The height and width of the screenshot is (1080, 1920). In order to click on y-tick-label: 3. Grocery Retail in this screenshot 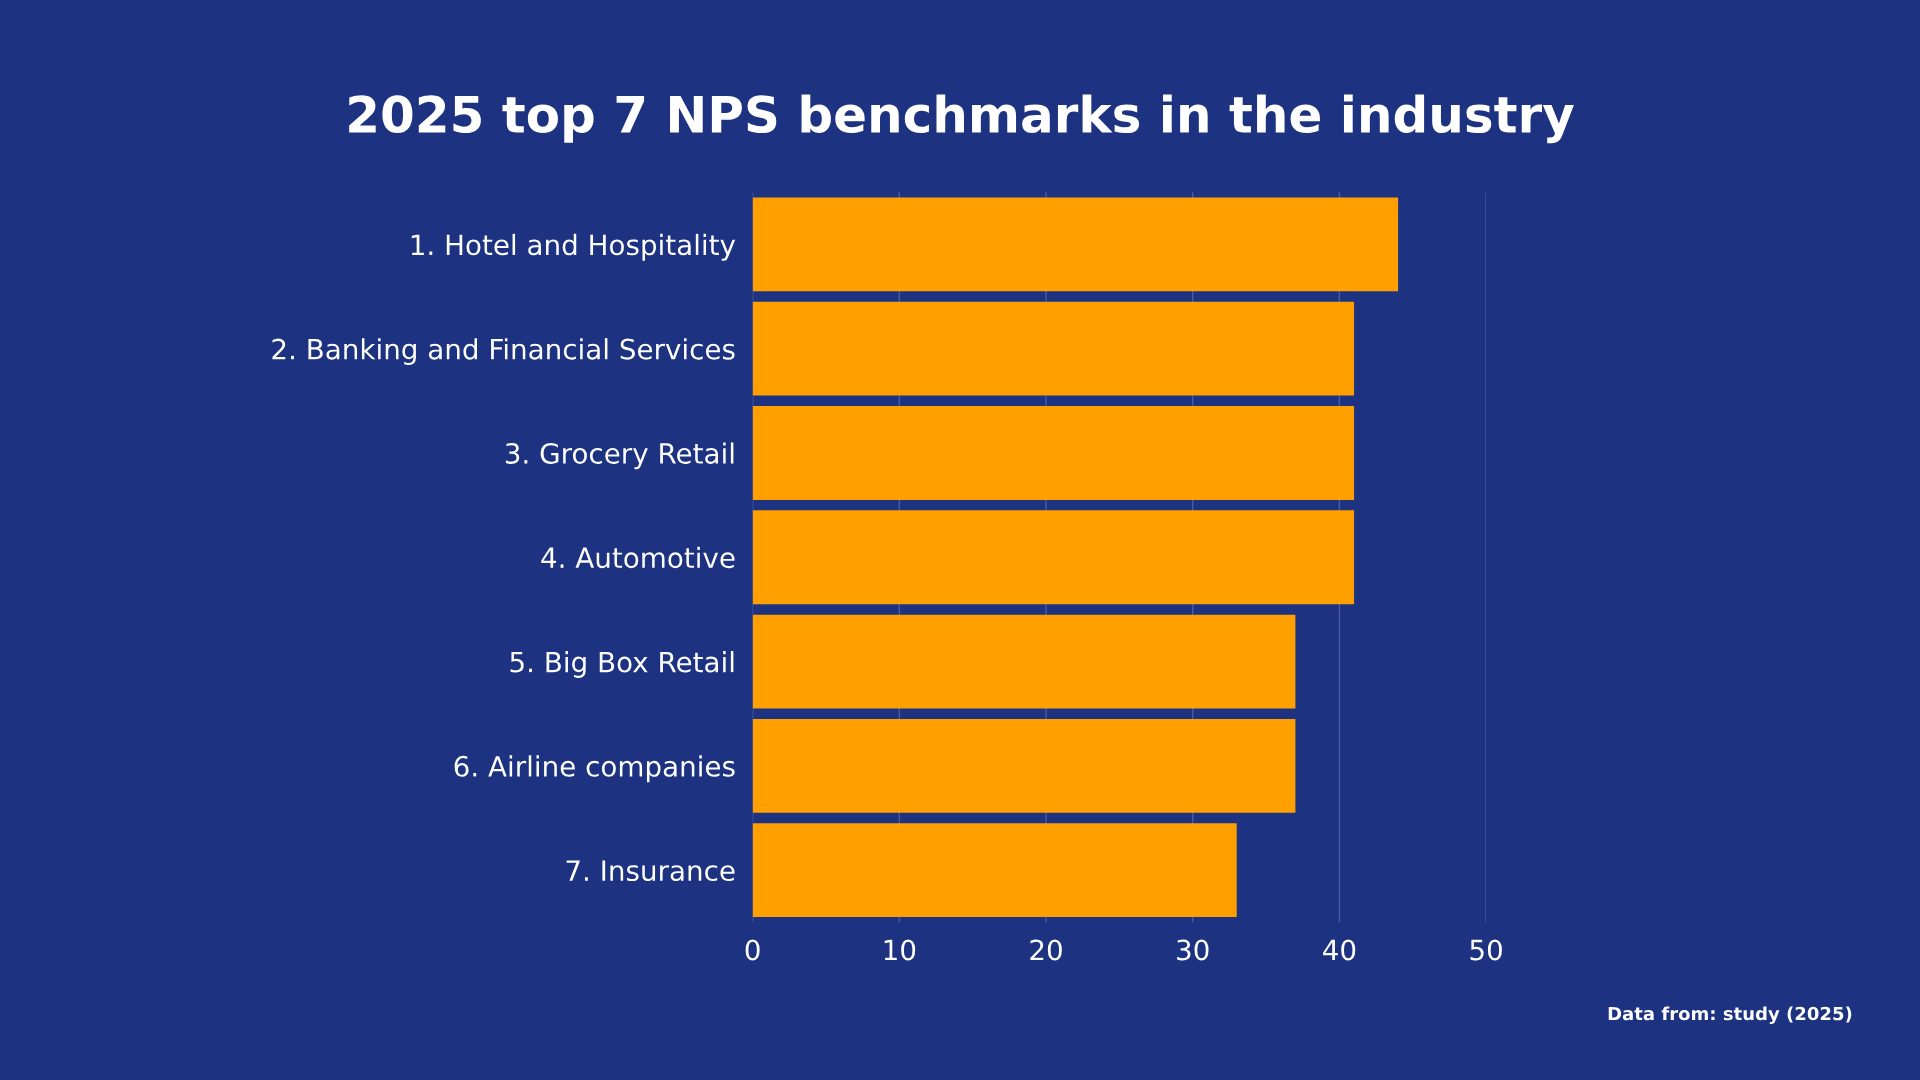, I will do `click(619, 456)`.